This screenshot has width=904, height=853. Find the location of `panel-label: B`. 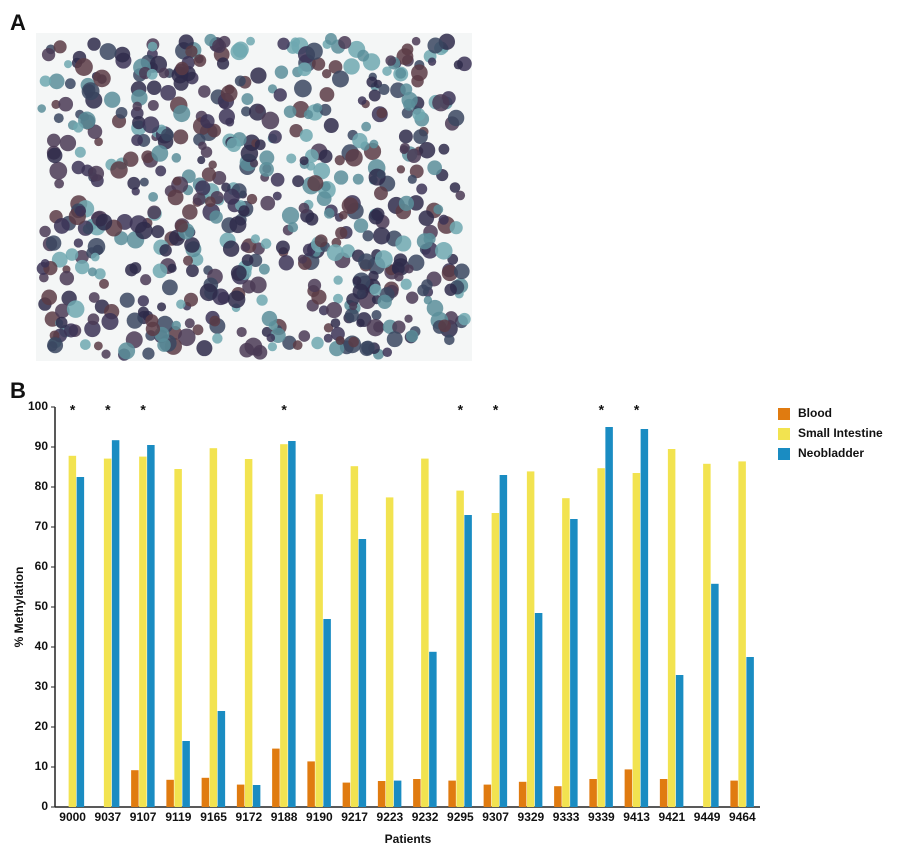

panel-label: B is located at coordinates (18, 390).